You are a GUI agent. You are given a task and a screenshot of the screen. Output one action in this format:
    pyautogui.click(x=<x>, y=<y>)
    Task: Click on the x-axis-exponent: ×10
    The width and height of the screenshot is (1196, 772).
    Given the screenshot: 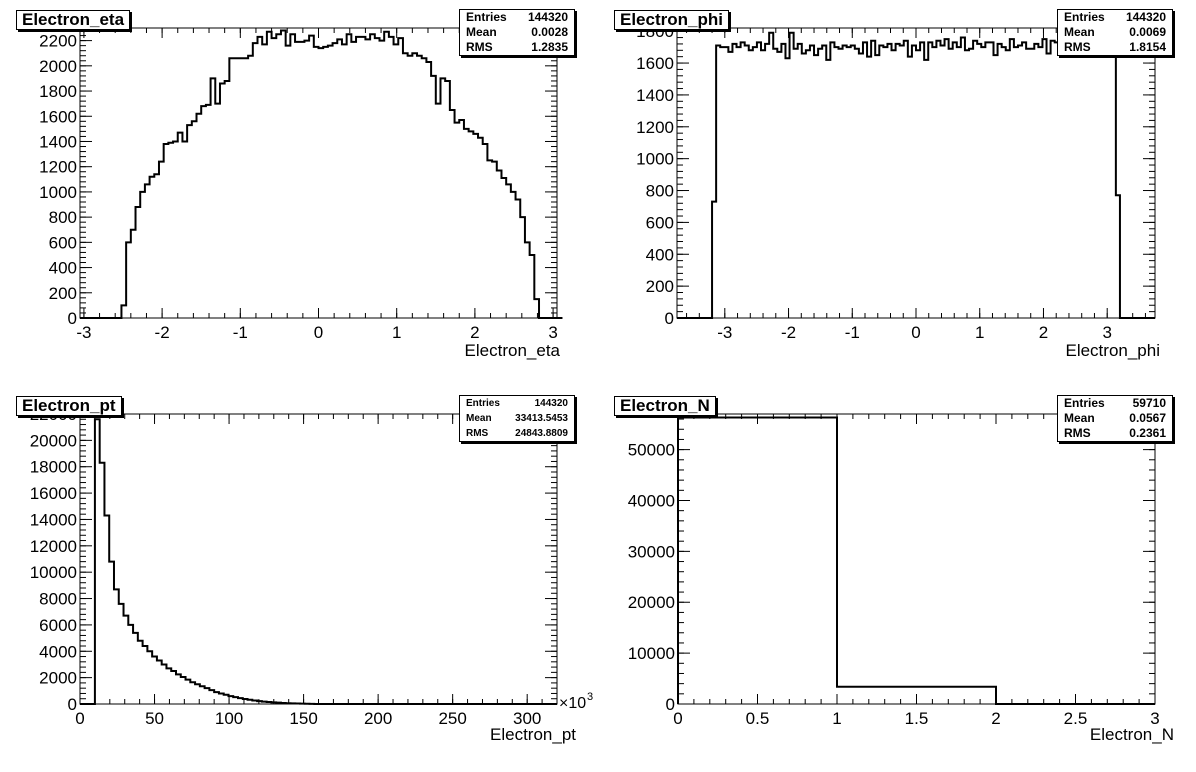 What is the action you would take?
    pyautogui.click(x=572, y=703)
    